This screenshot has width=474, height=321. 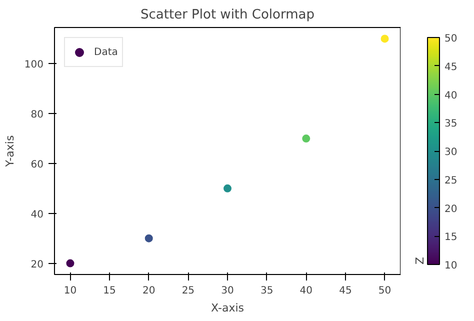 What do you see at coordinates (451, 266) in the screenshot?
I see `color-bar-label: 10` at bounding box center [451, 266].